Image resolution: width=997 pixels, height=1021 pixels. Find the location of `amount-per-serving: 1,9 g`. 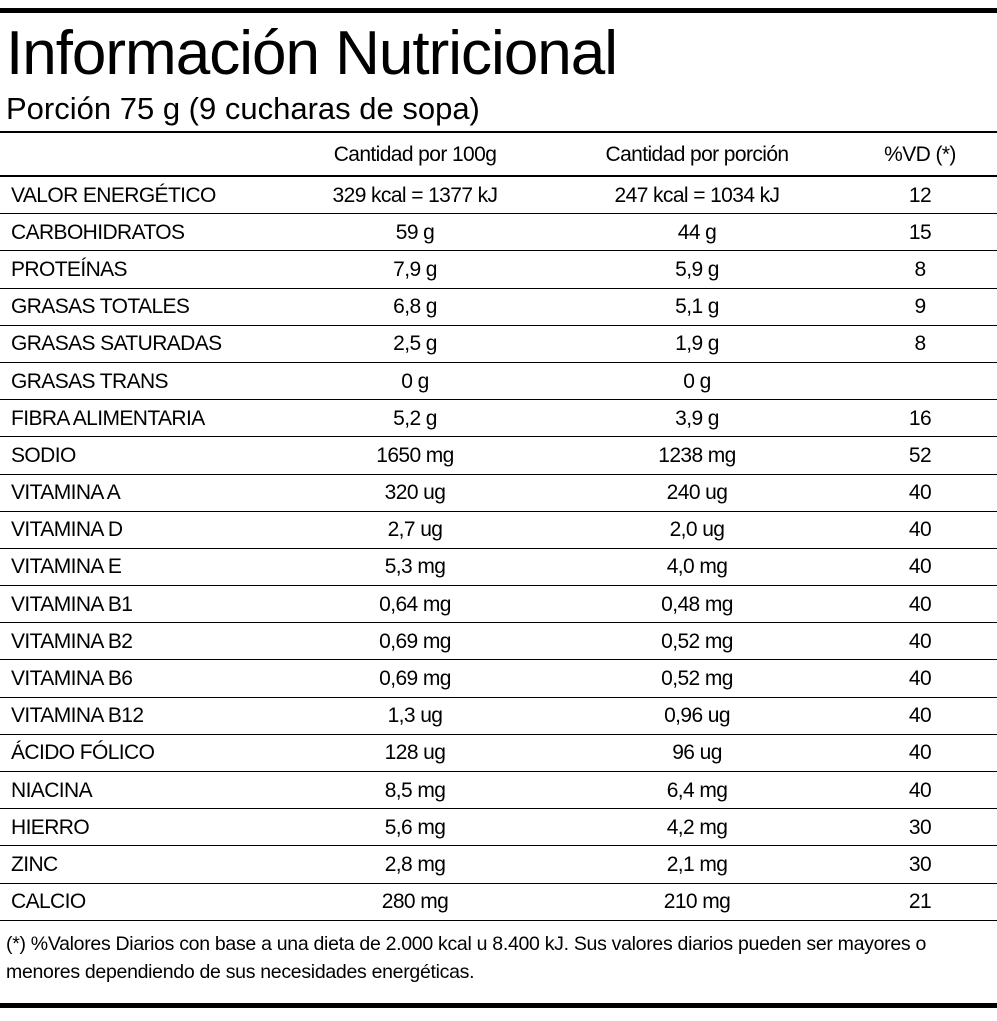

amount-per-serving: 1,9 g is located at coordinates (697, 344).